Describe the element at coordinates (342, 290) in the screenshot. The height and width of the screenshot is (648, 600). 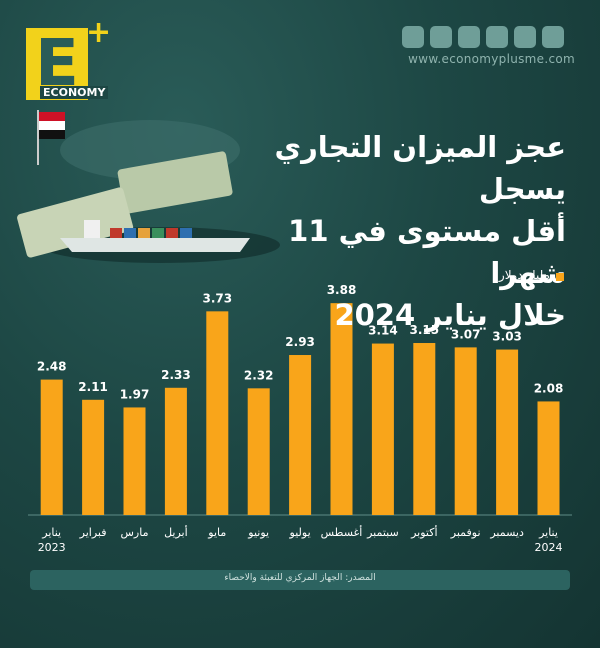
I see `value-label: 3.88` at that location.